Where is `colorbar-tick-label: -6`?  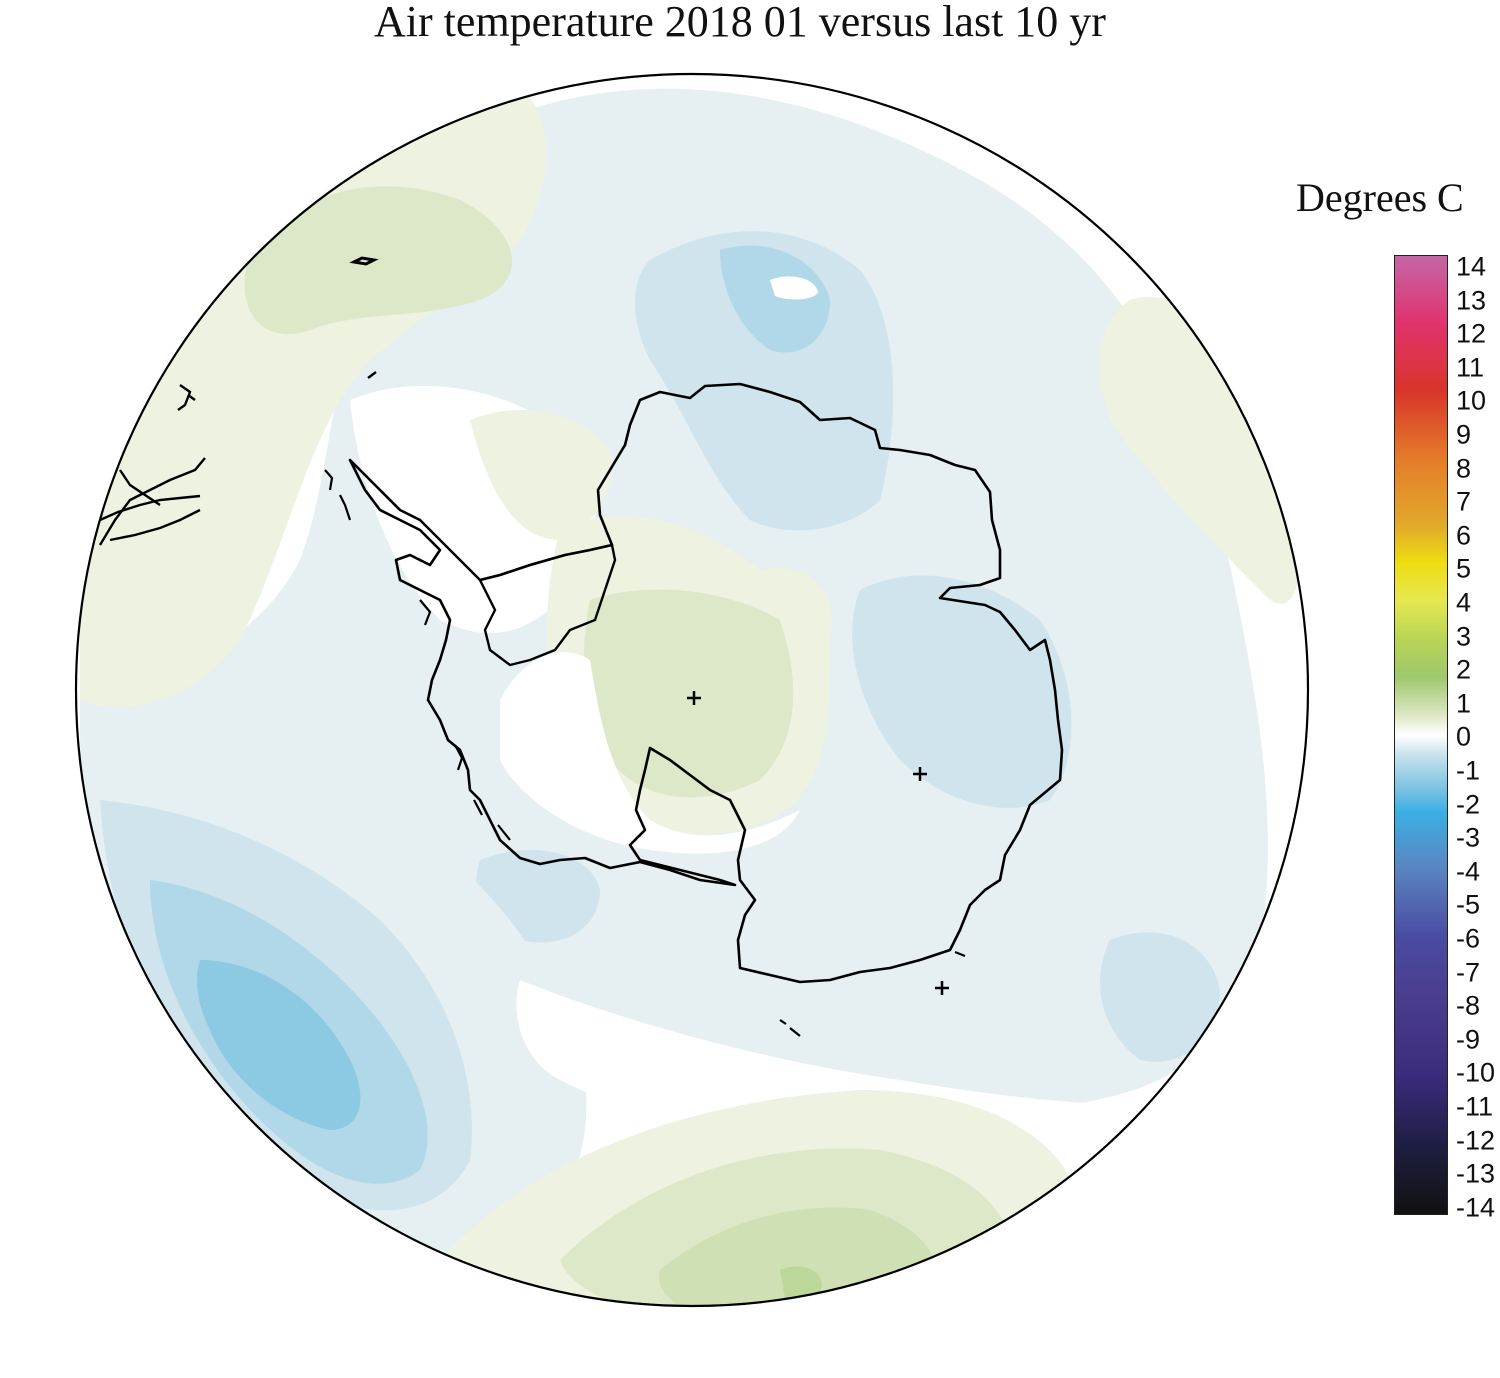 colorbar-tick-label: -6 is located at coordinates (1468, 938).